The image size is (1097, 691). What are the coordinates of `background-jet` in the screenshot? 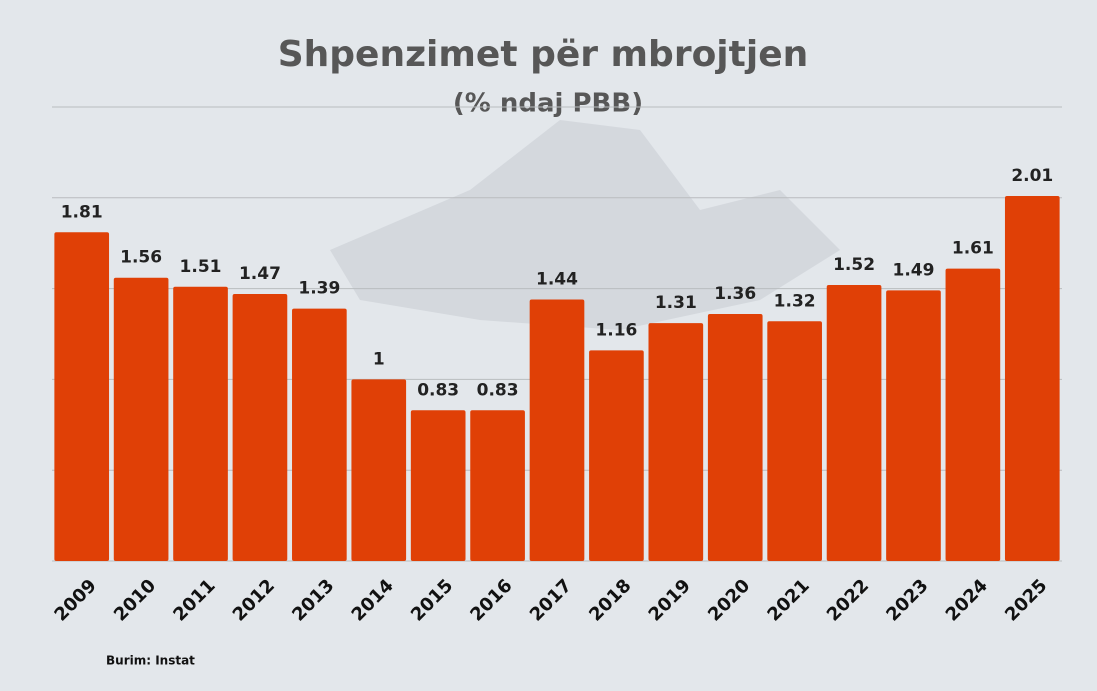 It's located at (585, 225).